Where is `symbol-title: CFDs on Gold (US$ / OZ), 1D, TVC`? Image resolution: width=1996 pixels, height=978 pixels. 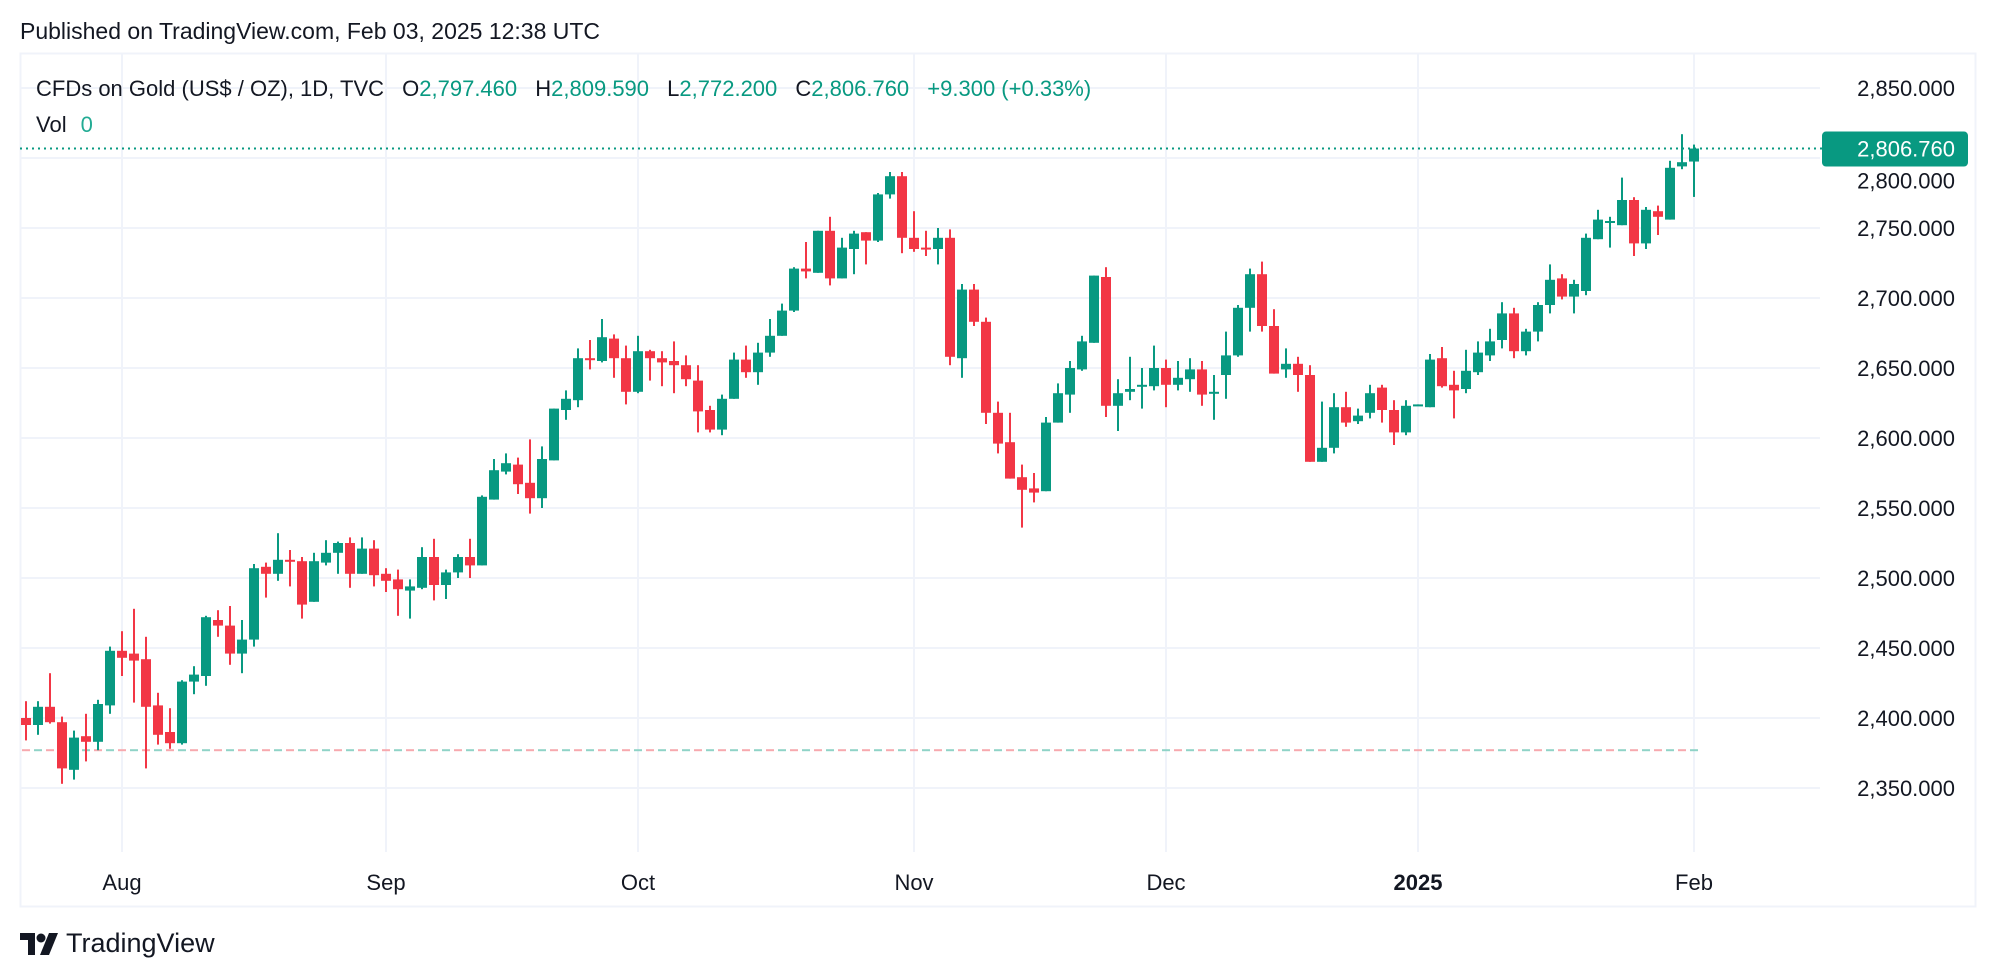
symbol-title: CFDs on Gold (US$ / OZ), 1D, TVC is located at coordinates (210, 88).